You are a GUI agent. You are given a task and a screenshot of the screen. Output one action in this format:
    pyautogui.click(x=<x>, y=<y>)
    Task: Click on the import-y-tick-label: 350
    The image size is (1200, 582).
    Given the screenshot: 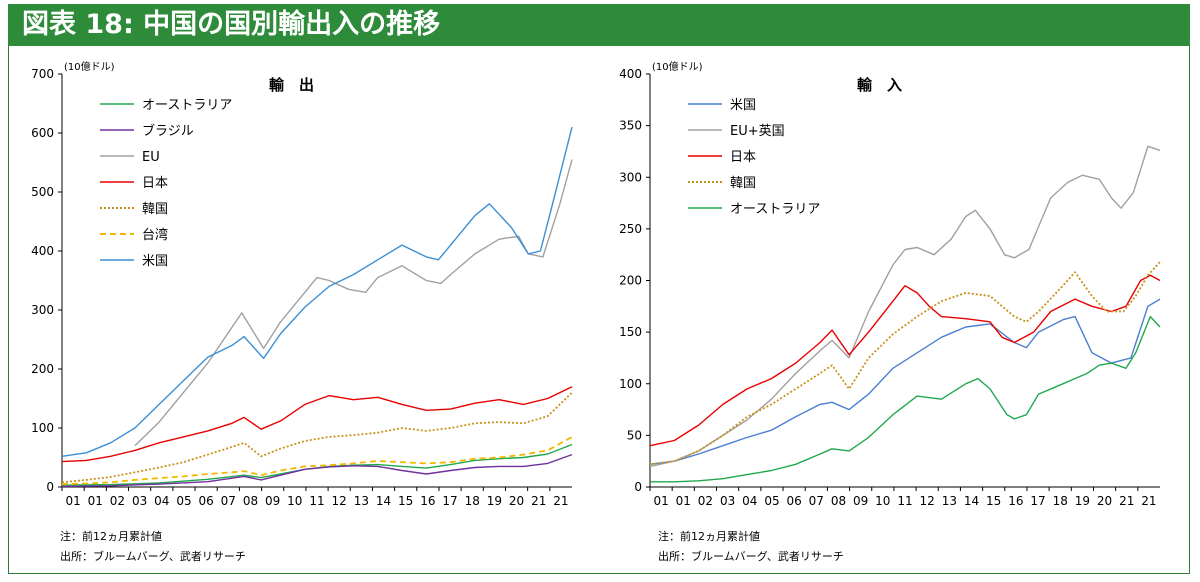 What is the action you would take?
    pyautogui.click(x=630, y=126)
    